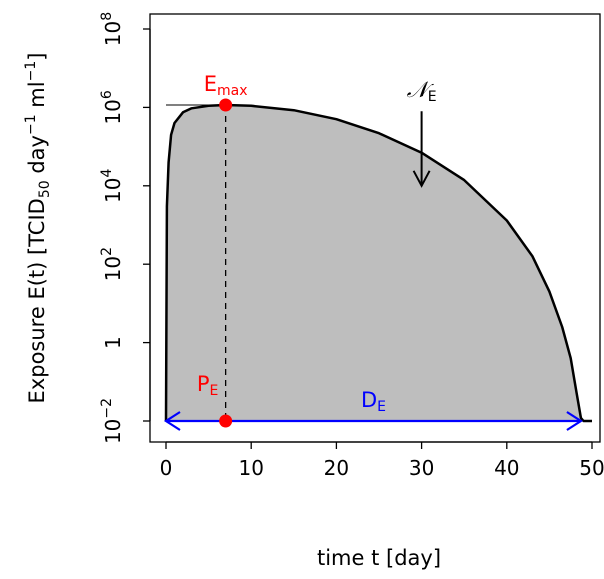 Image resolution: width=604 pixels, height=579 pixels. I want to click on y-tick-label: 108, so click(112, 29).